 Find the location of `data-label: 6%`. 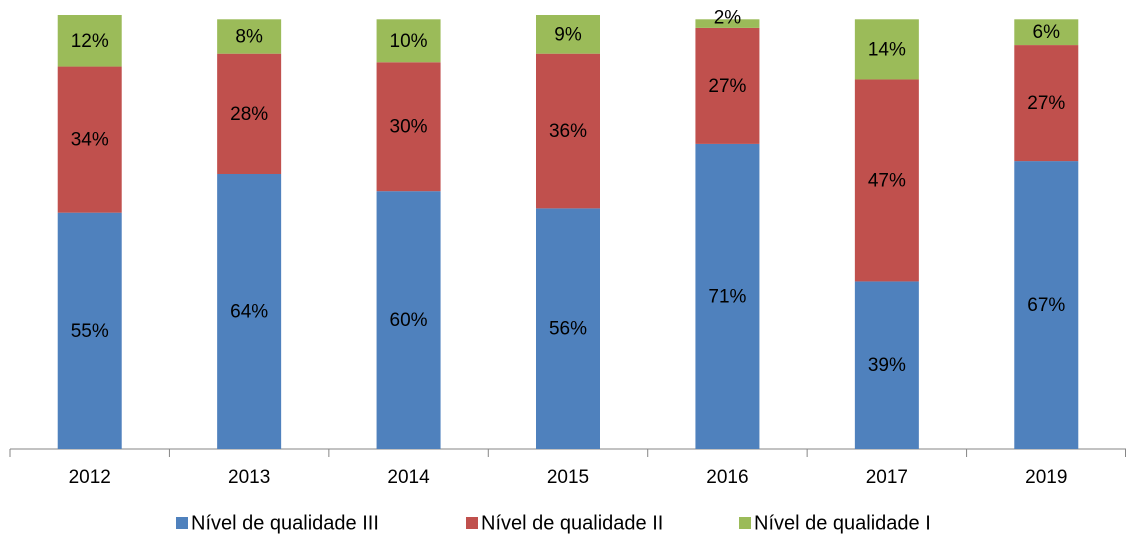

data-label: 6% is located at coordinates (1047, 32).